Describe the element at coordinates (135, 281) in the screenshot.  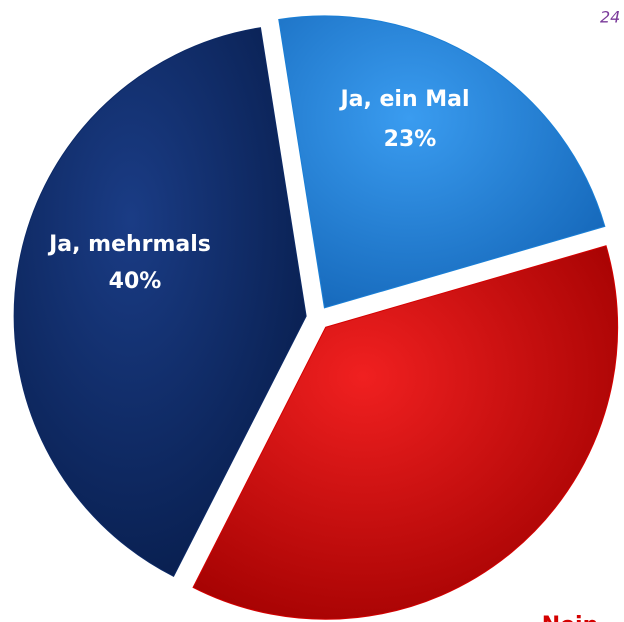
I see `slice-value-label: 40%` at that location.